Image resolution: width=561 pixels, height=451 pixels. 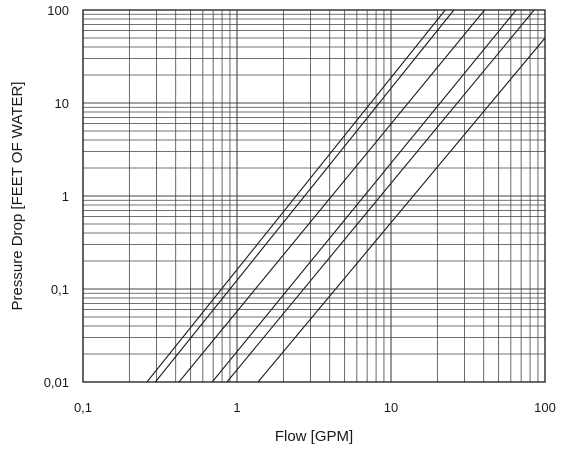 I want to click on y-axis-label: Pressure Drop [FEET OF WATER], so click(x=17, y=196).